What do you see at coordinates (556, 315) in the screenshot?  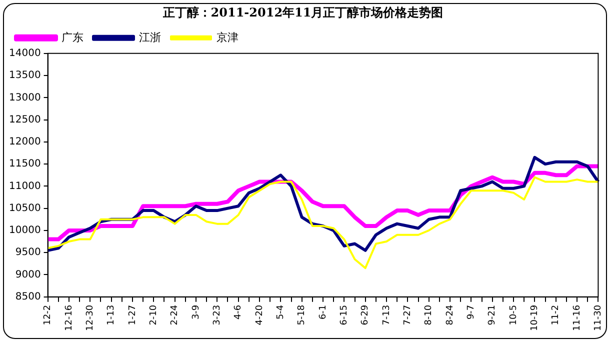 I see `x-tick-label: 11-2` at bounding box center [556, 315].